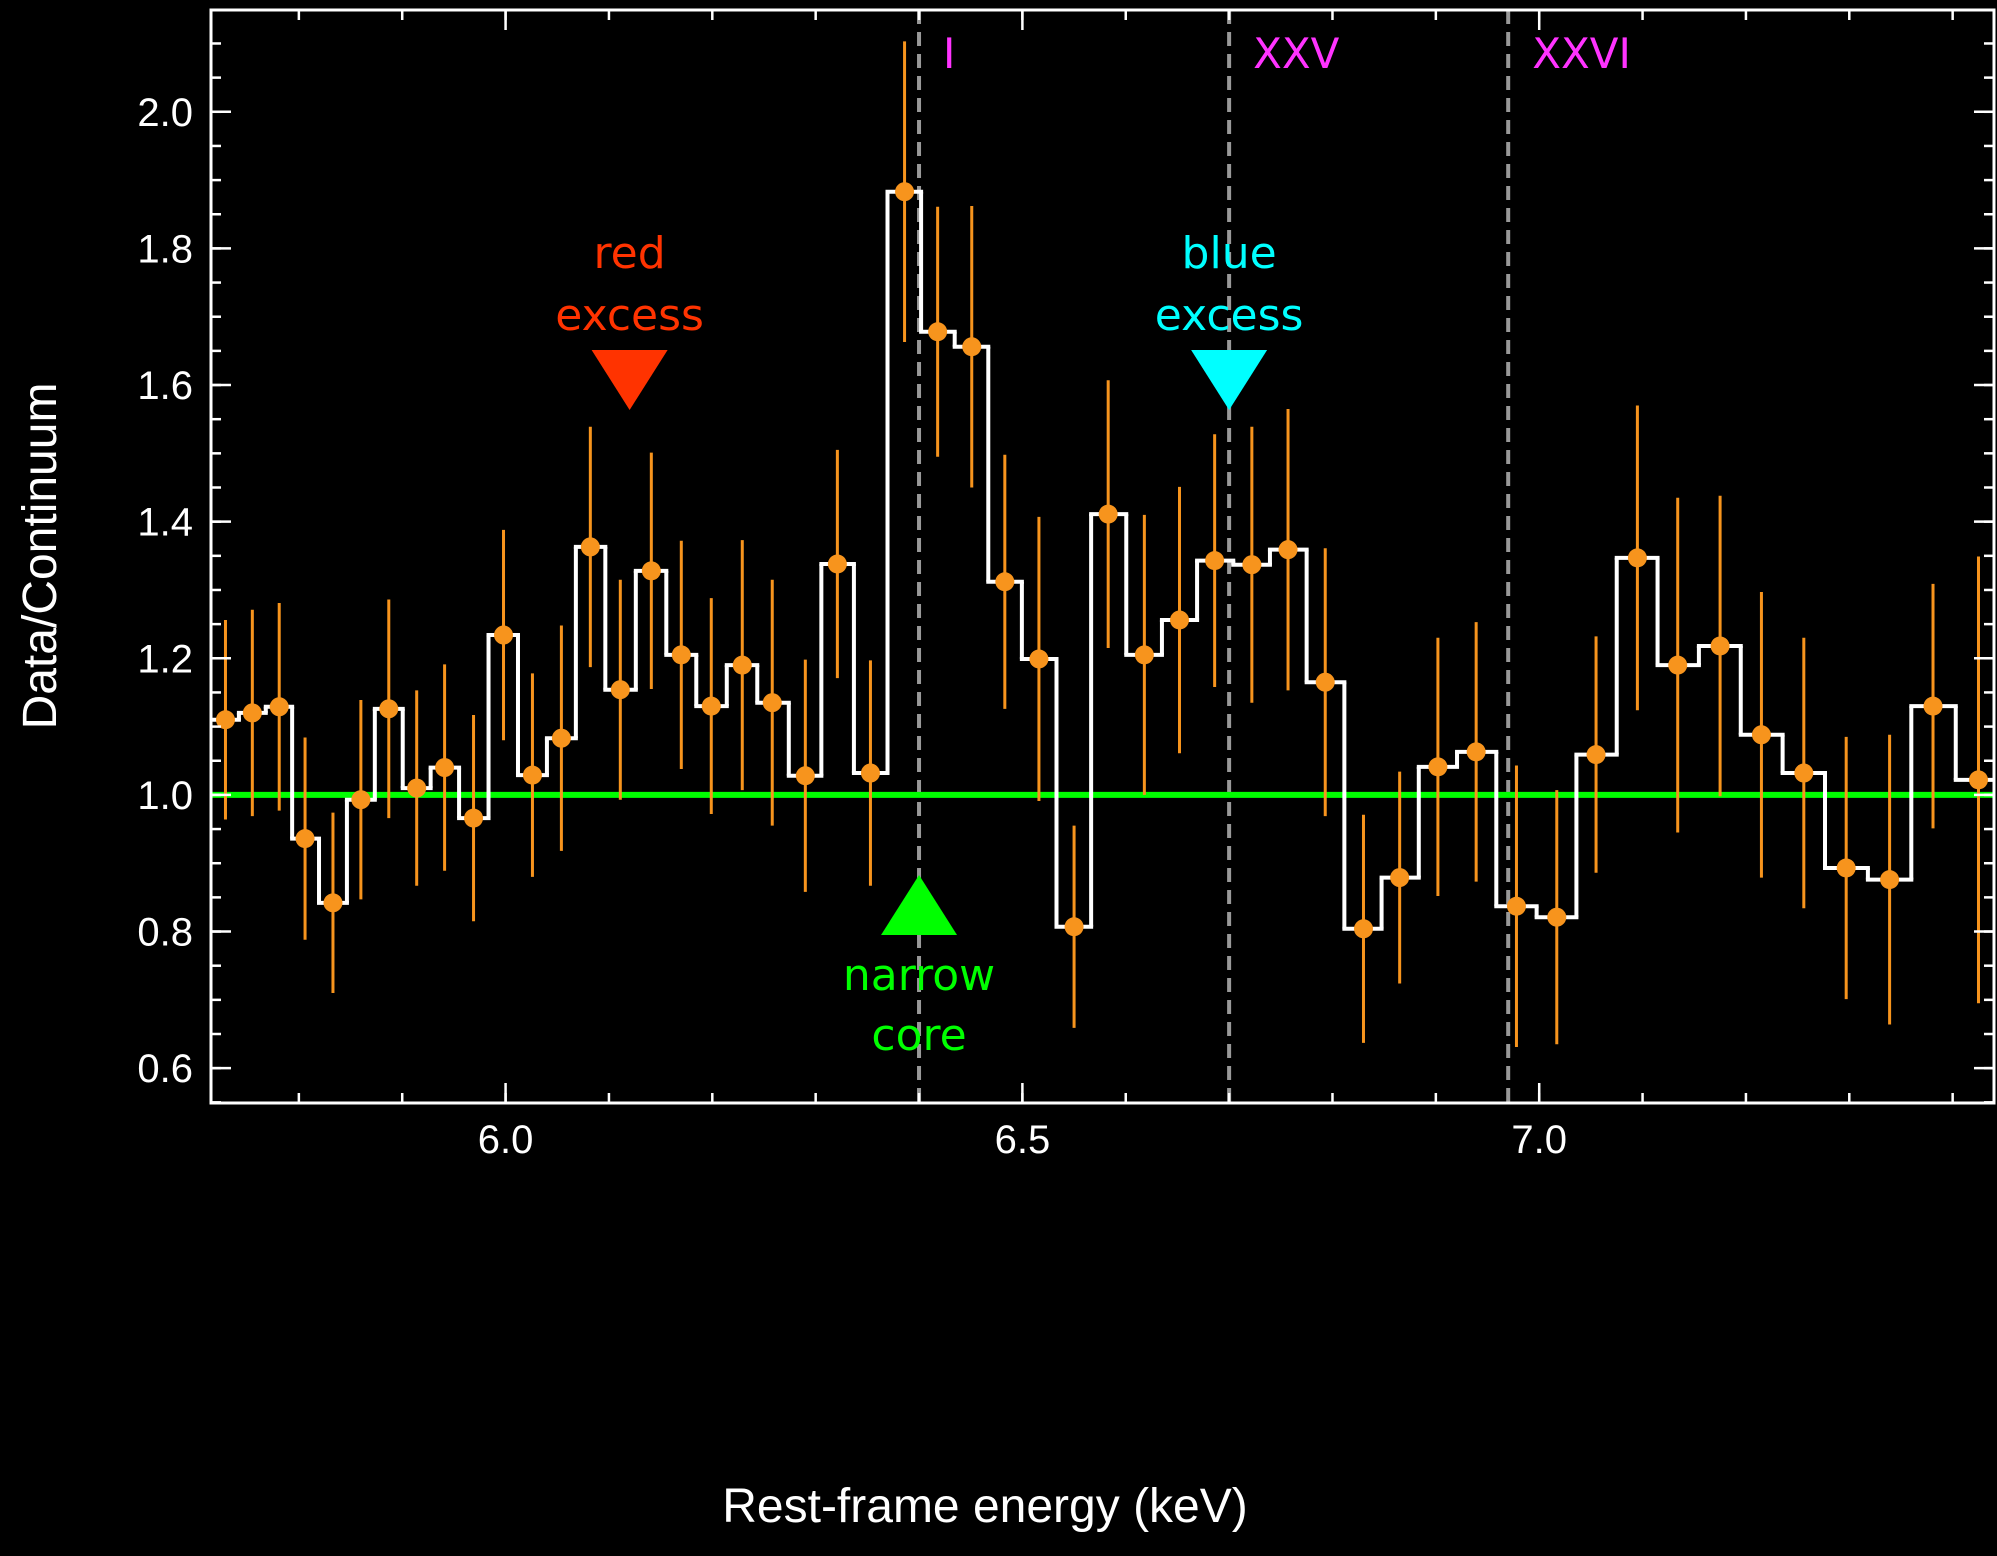 The width and height of the screenshot is (1997, 1556). Describe the element at coordinates (1296, 53) in the screenshot. I see `line-label: XXV` at that location.